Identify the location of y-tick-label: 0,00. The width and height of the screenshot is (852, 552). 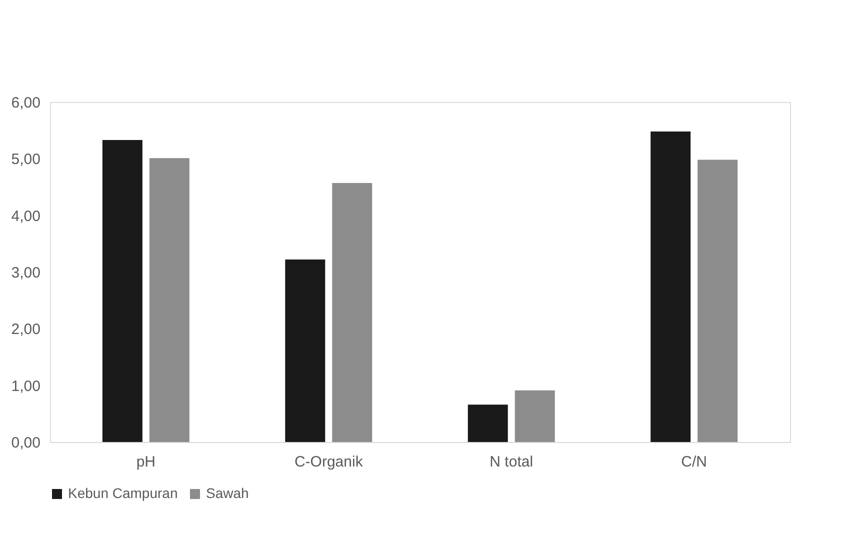
(25, 443).